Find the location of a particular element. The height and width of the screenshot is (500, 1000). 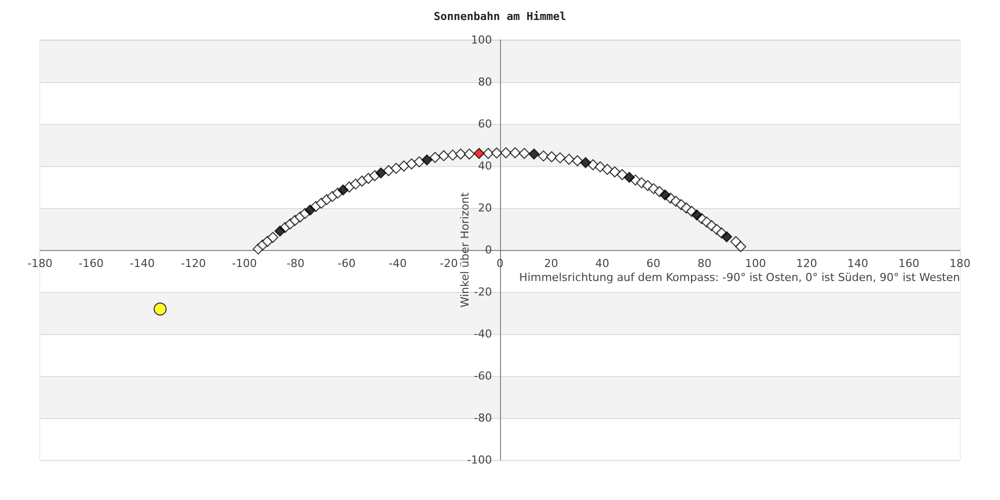

y-tick-label: -40 is located at coordinates (483, 334).